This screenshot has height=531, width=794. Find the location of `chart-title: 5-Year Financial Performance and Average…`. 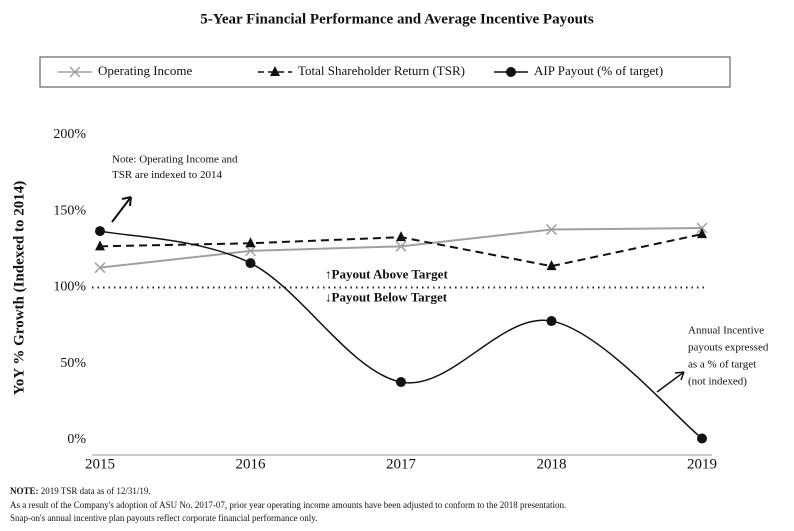

chart-title: 5-Year Financial Performance and Average… is located at coordinates (397, 19).